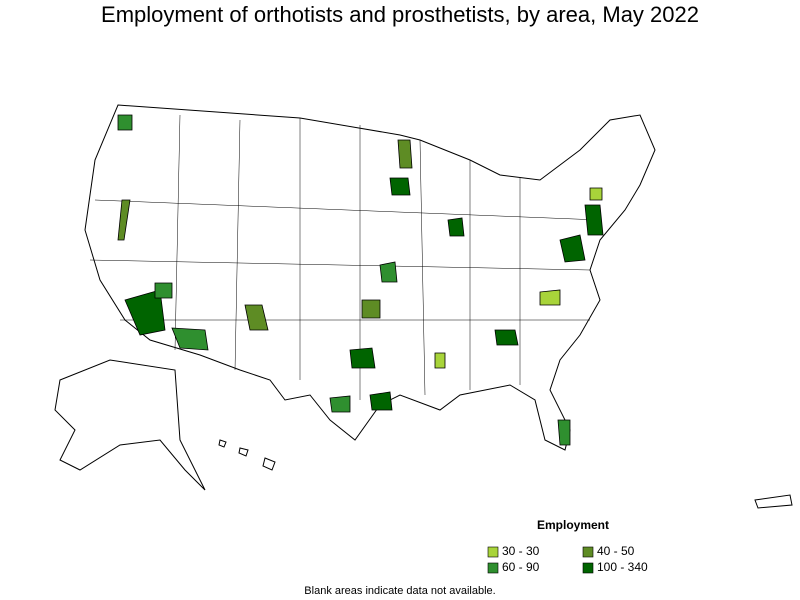 This screenshot has height=600, width=800. What do you see at coordinates (130, 425) in the screenshot?
I see `alaska` at bounding box center [130, 425].